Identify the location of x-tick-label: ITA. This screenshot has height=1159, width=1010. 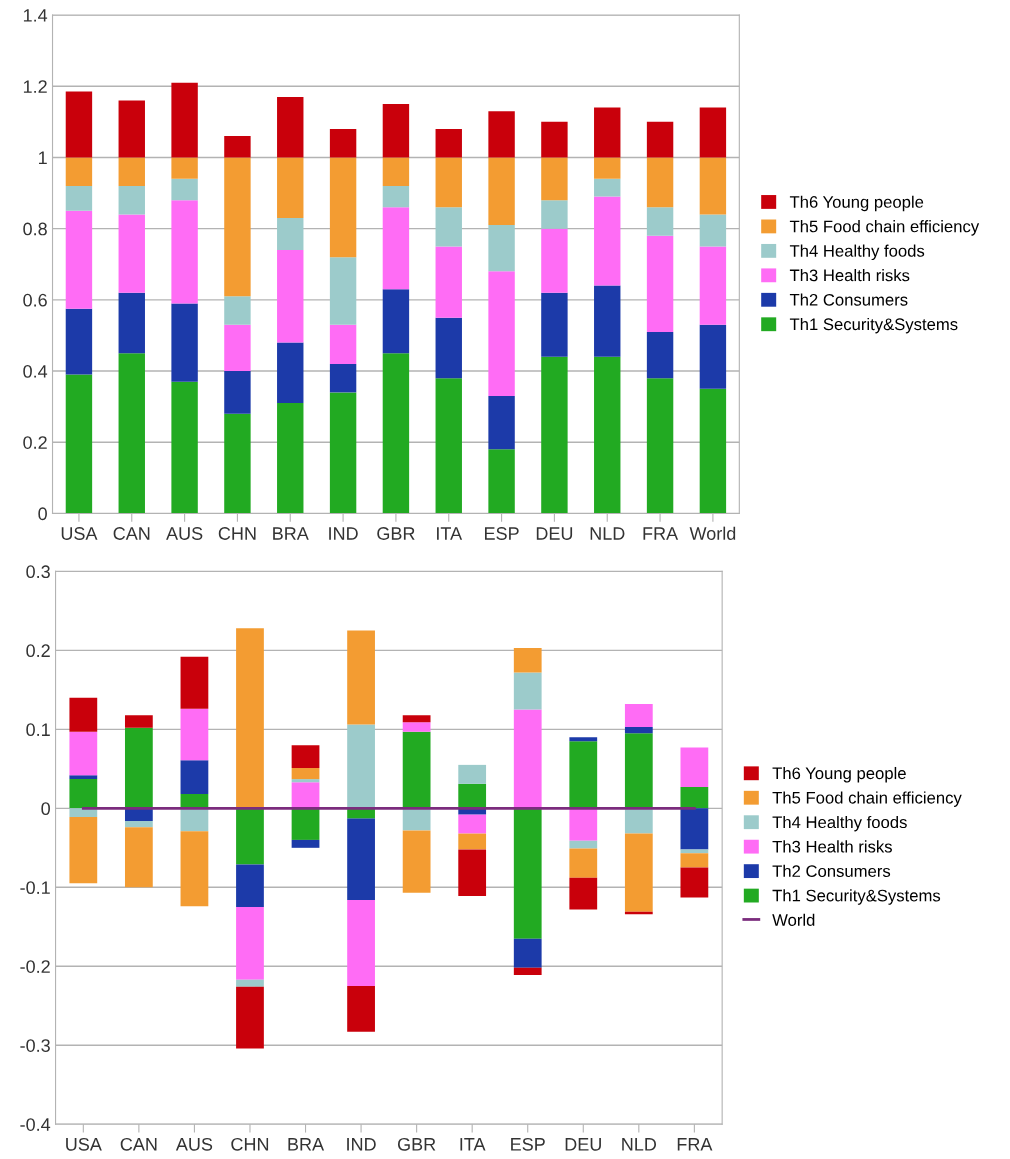
(473, 1144).